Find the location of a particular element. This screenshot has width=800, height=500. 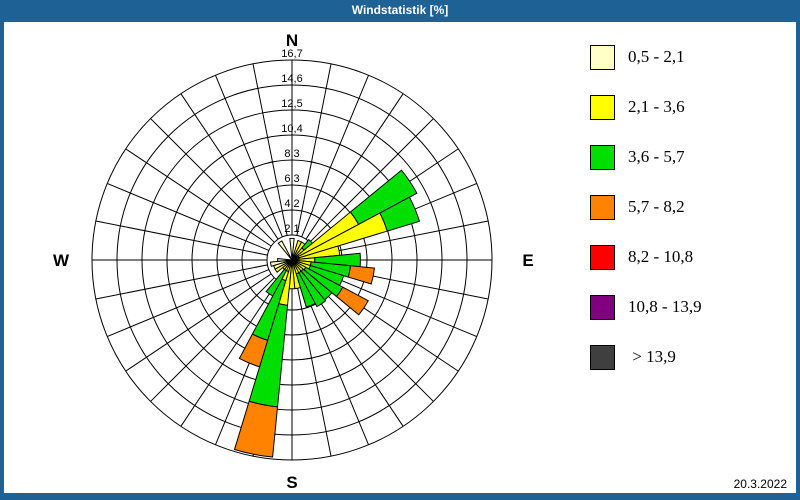

ring-label: 4,2 is located at coordinates (291, 204).